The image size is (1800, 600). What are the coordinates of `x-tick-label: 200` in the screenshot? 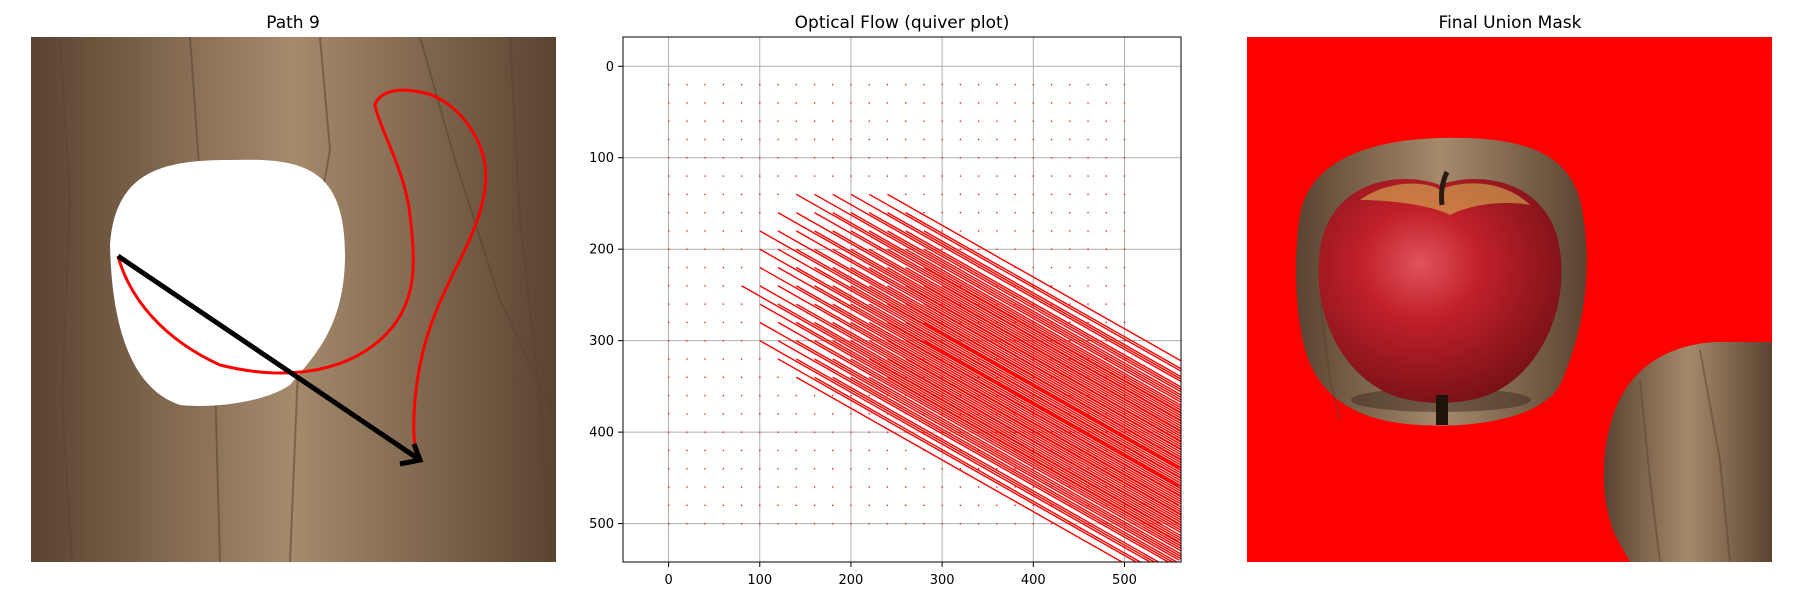 It's located at (851, 580).